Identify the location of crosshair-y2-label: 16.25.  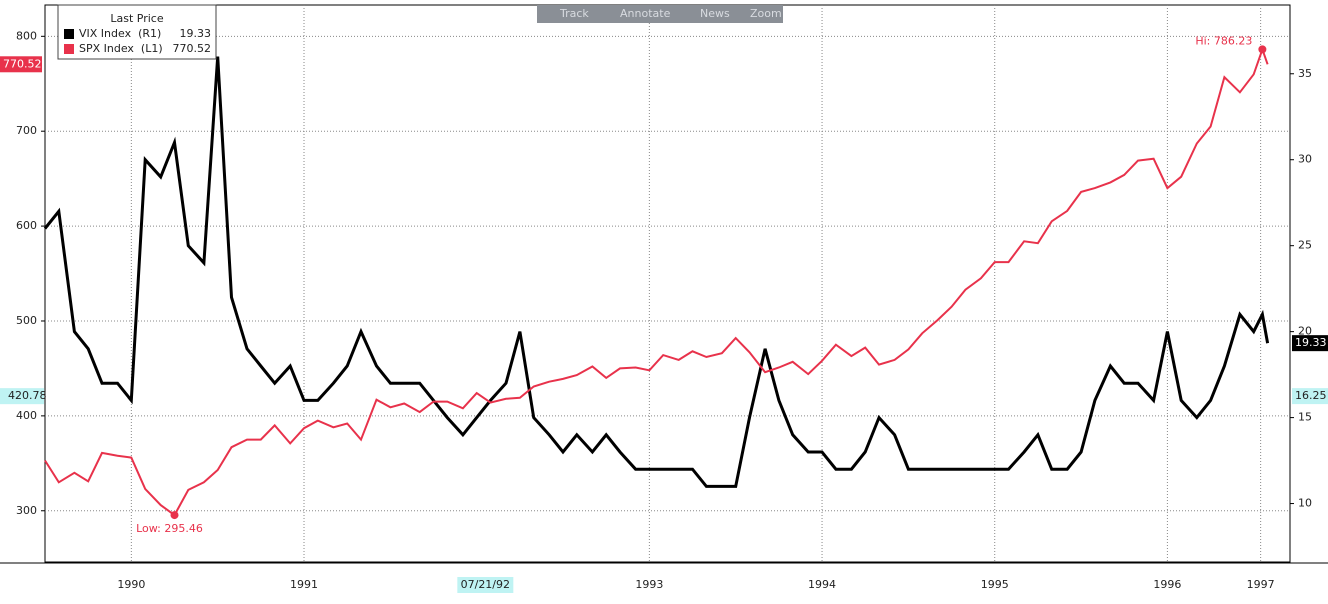
(1311, 395).